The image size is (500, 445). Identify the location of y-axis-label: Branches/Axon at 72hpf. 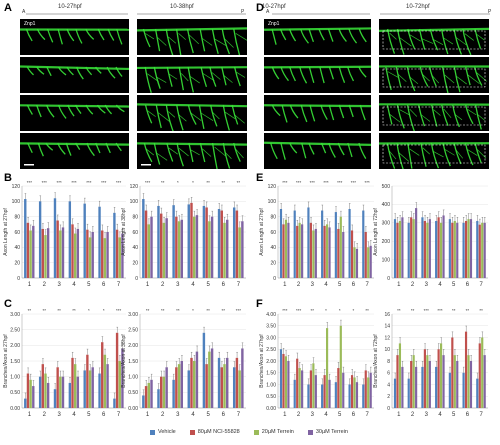
(376, 361).